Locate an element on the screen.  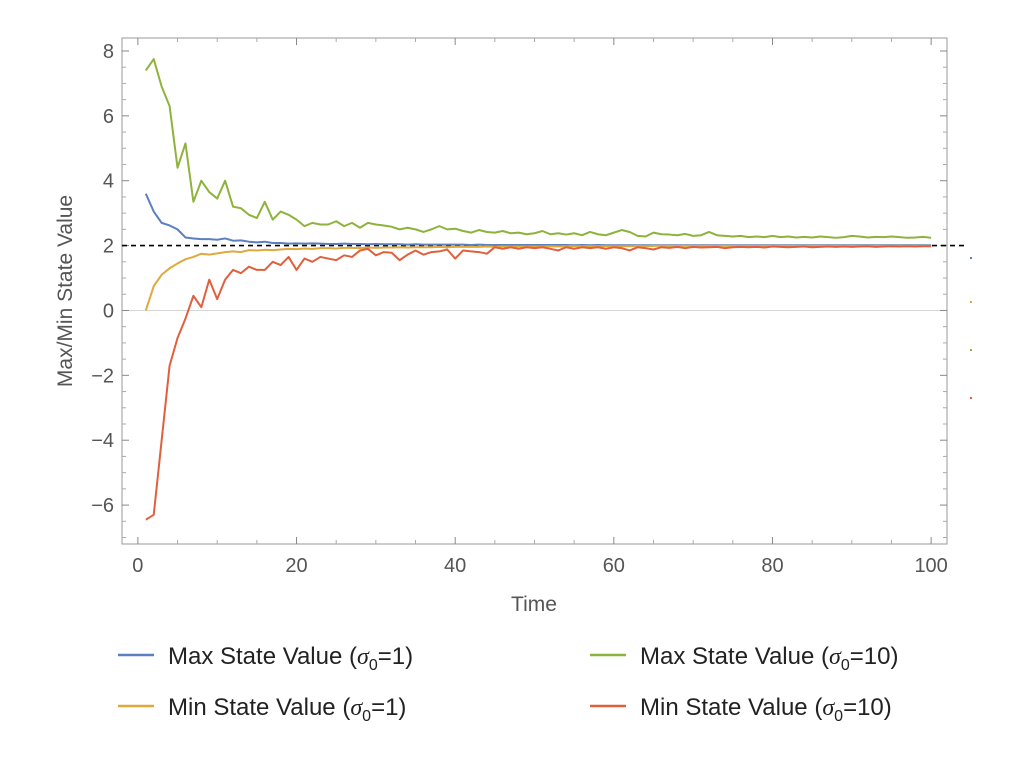
x-tick-label: 20 is located at coordinates (296, 566).